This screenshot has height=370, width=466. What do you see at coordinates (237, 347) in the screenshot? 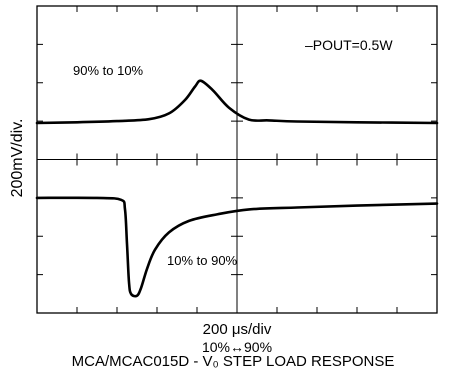
I see `annotation-step: 10%↔90%` at bounding box center [237, 347].